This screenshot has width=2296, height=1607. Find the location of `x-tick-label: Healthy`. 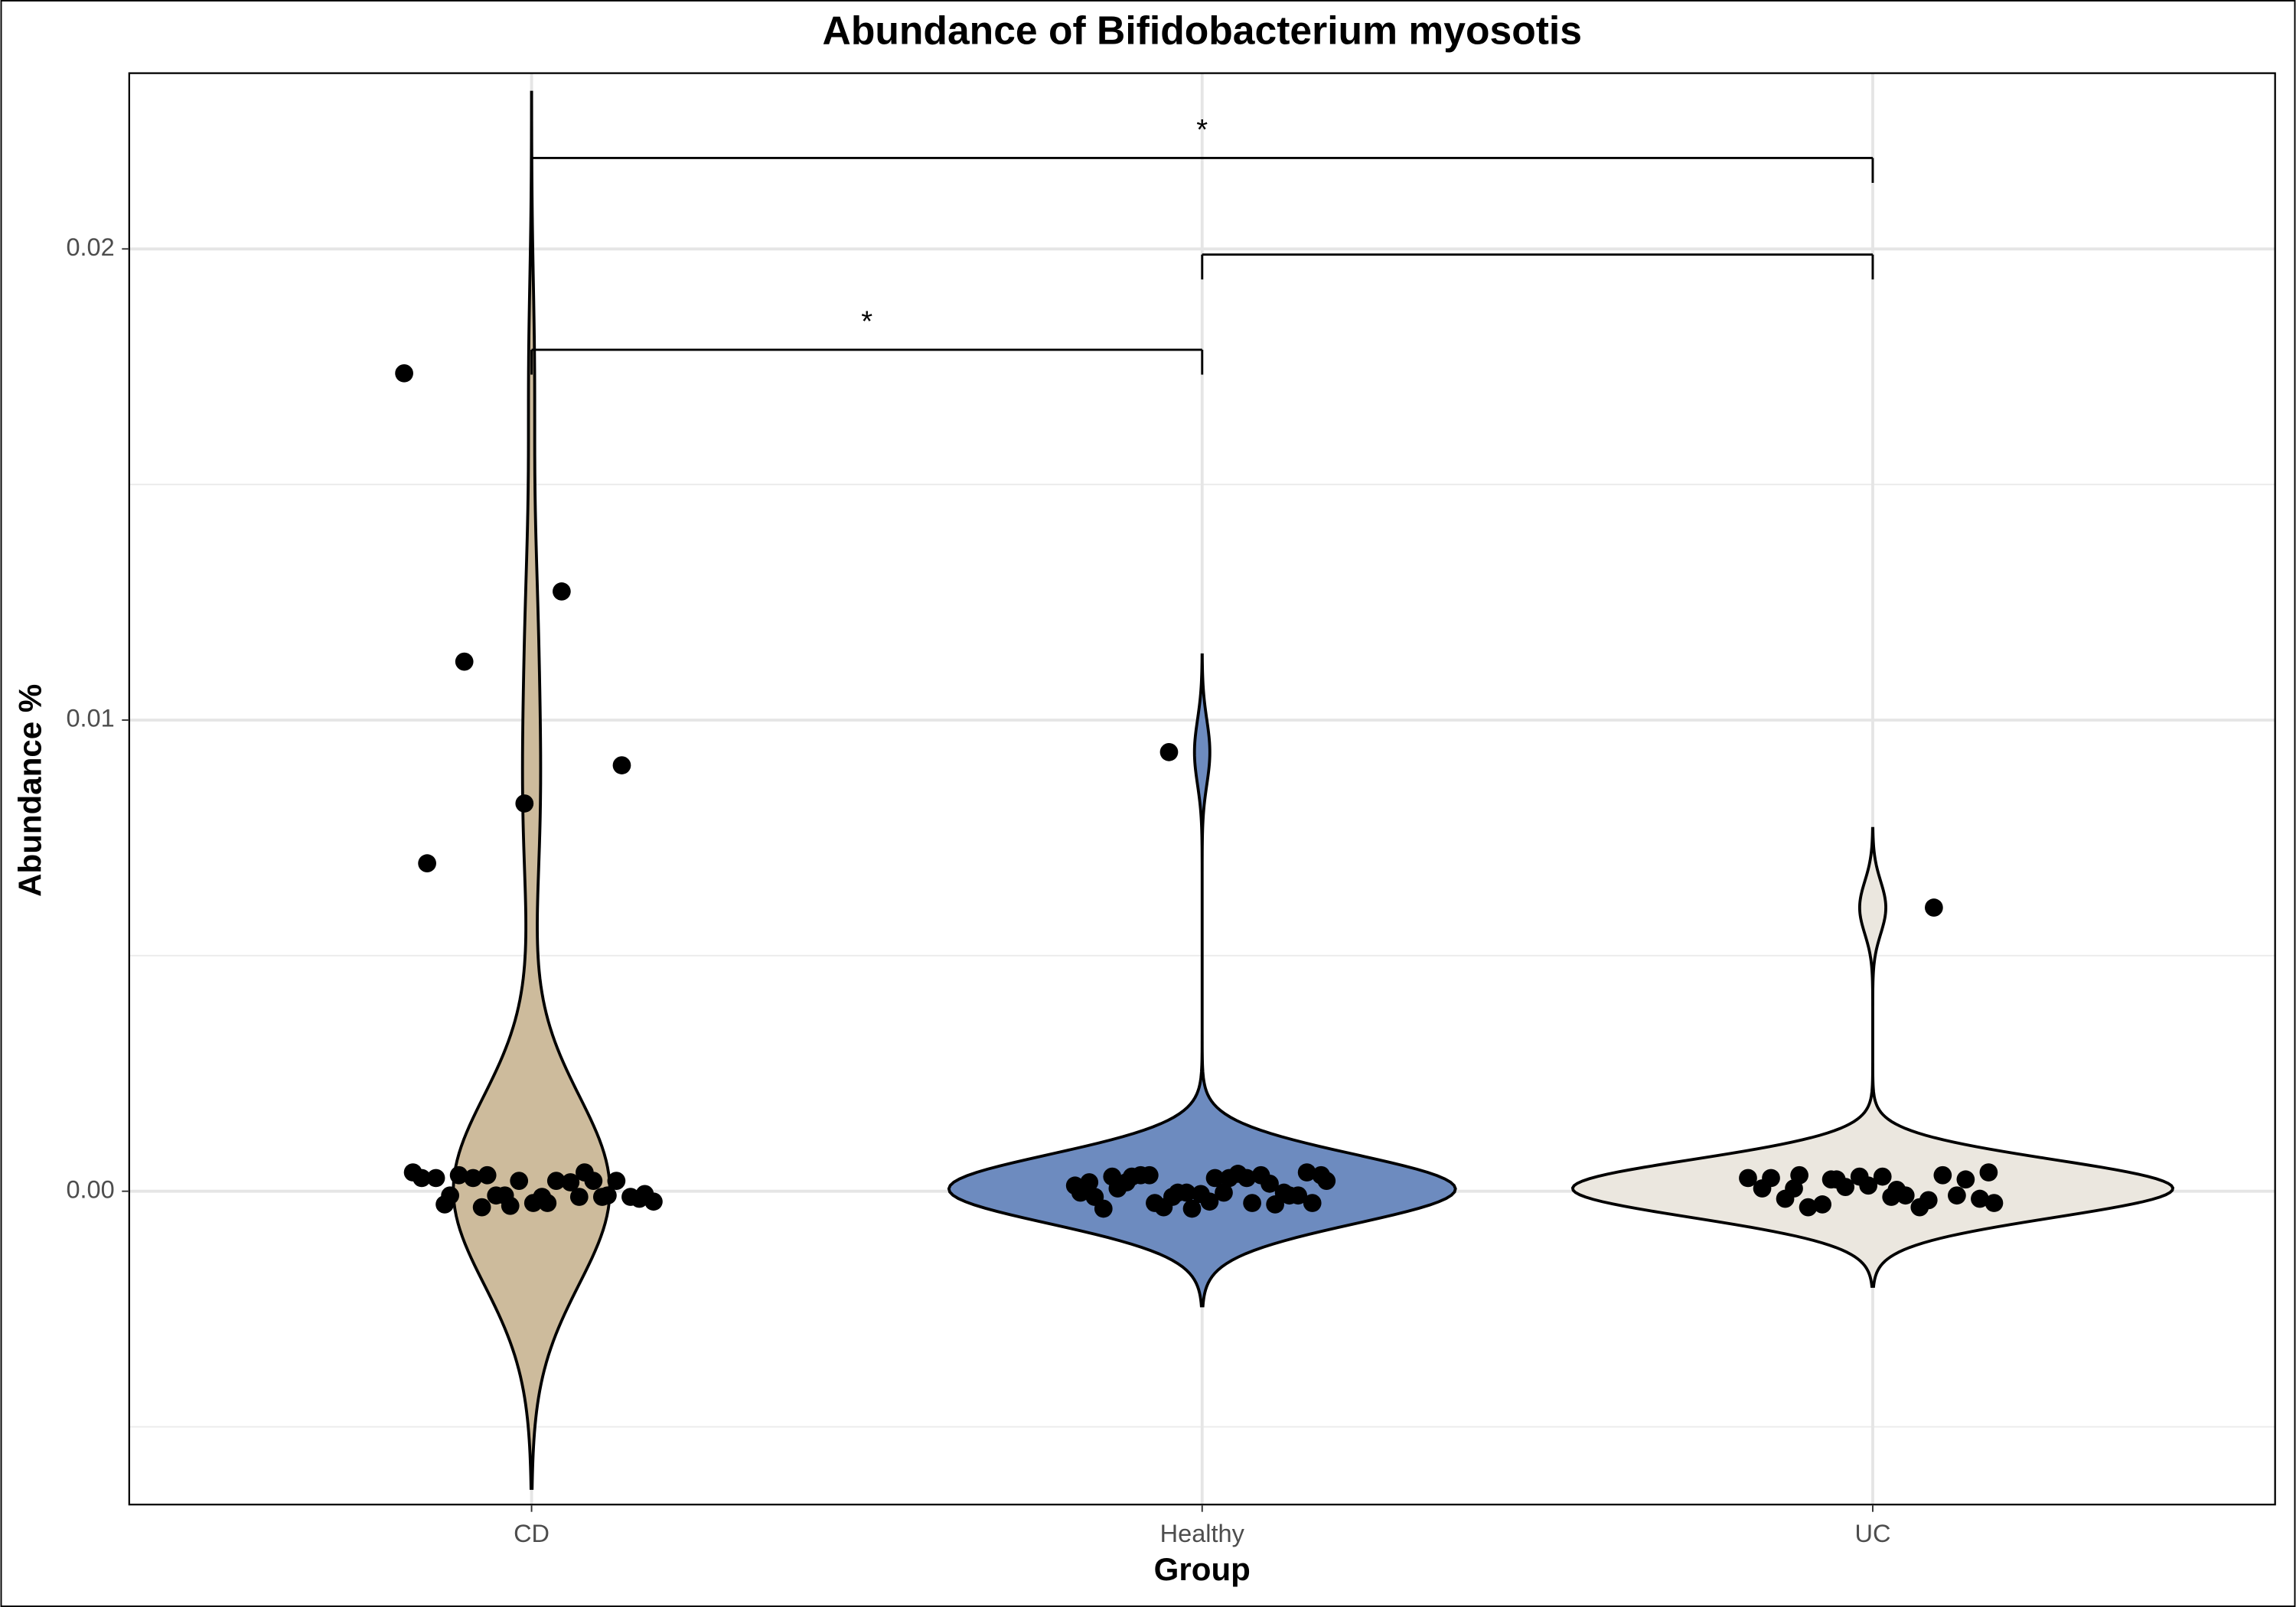

x-tick-label: Healthy is located at coordinates (1202, 1533).